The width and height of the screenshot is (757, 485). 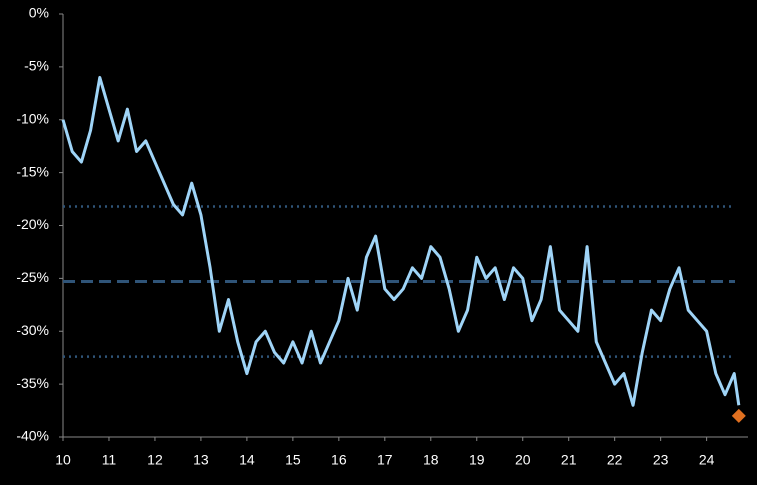 I want to click on x-tick-label: 11, so click(x=109, y=460).